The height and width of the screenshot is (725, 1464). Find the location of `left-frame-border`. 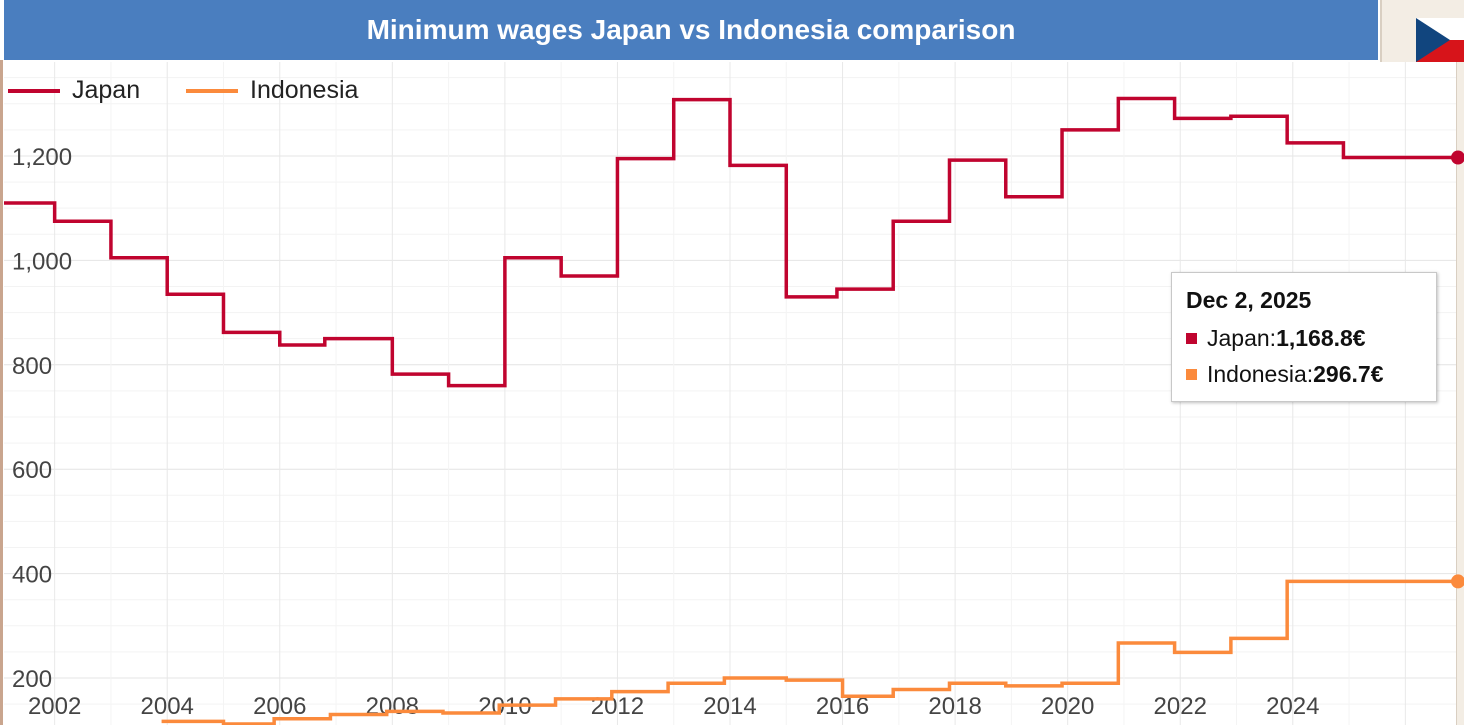

left-frame-border is located at coordinates (1, 392).